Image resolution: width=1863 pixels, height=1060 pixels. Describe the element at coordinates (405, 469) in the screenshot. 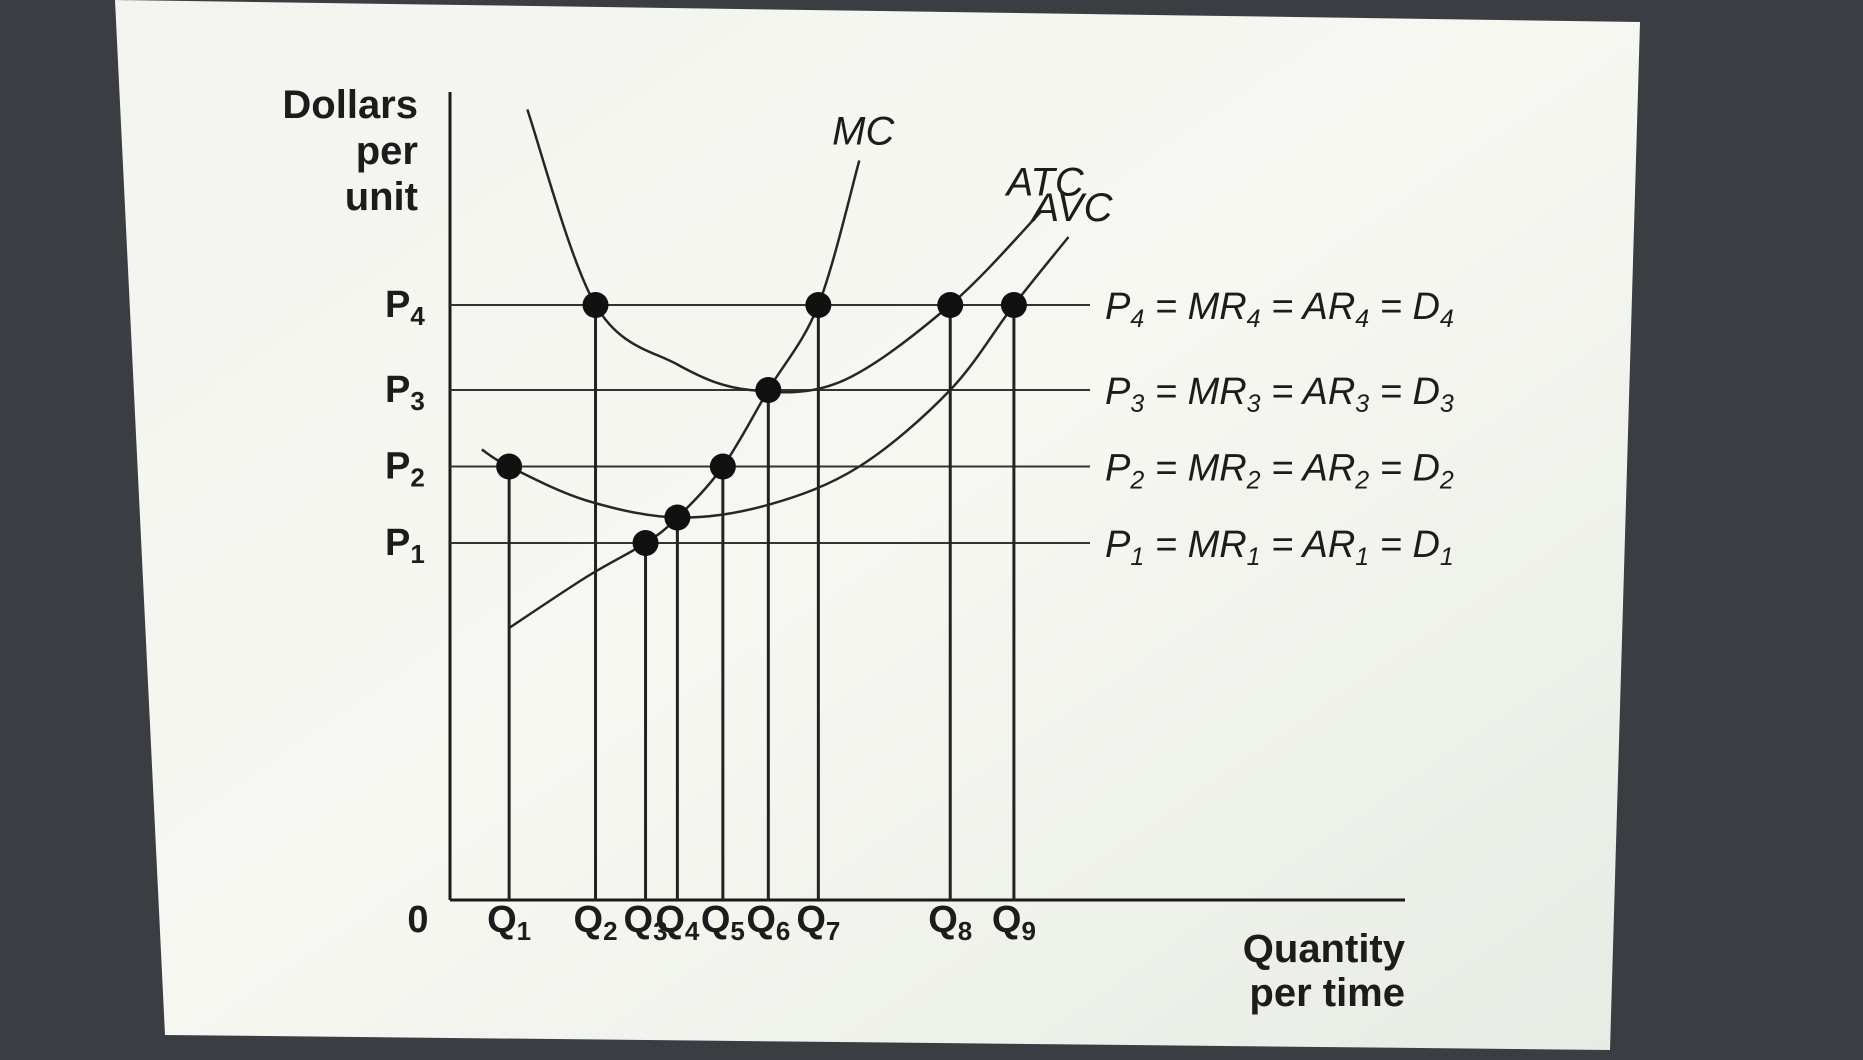

I see `tick-label-p2: P2` at that location.